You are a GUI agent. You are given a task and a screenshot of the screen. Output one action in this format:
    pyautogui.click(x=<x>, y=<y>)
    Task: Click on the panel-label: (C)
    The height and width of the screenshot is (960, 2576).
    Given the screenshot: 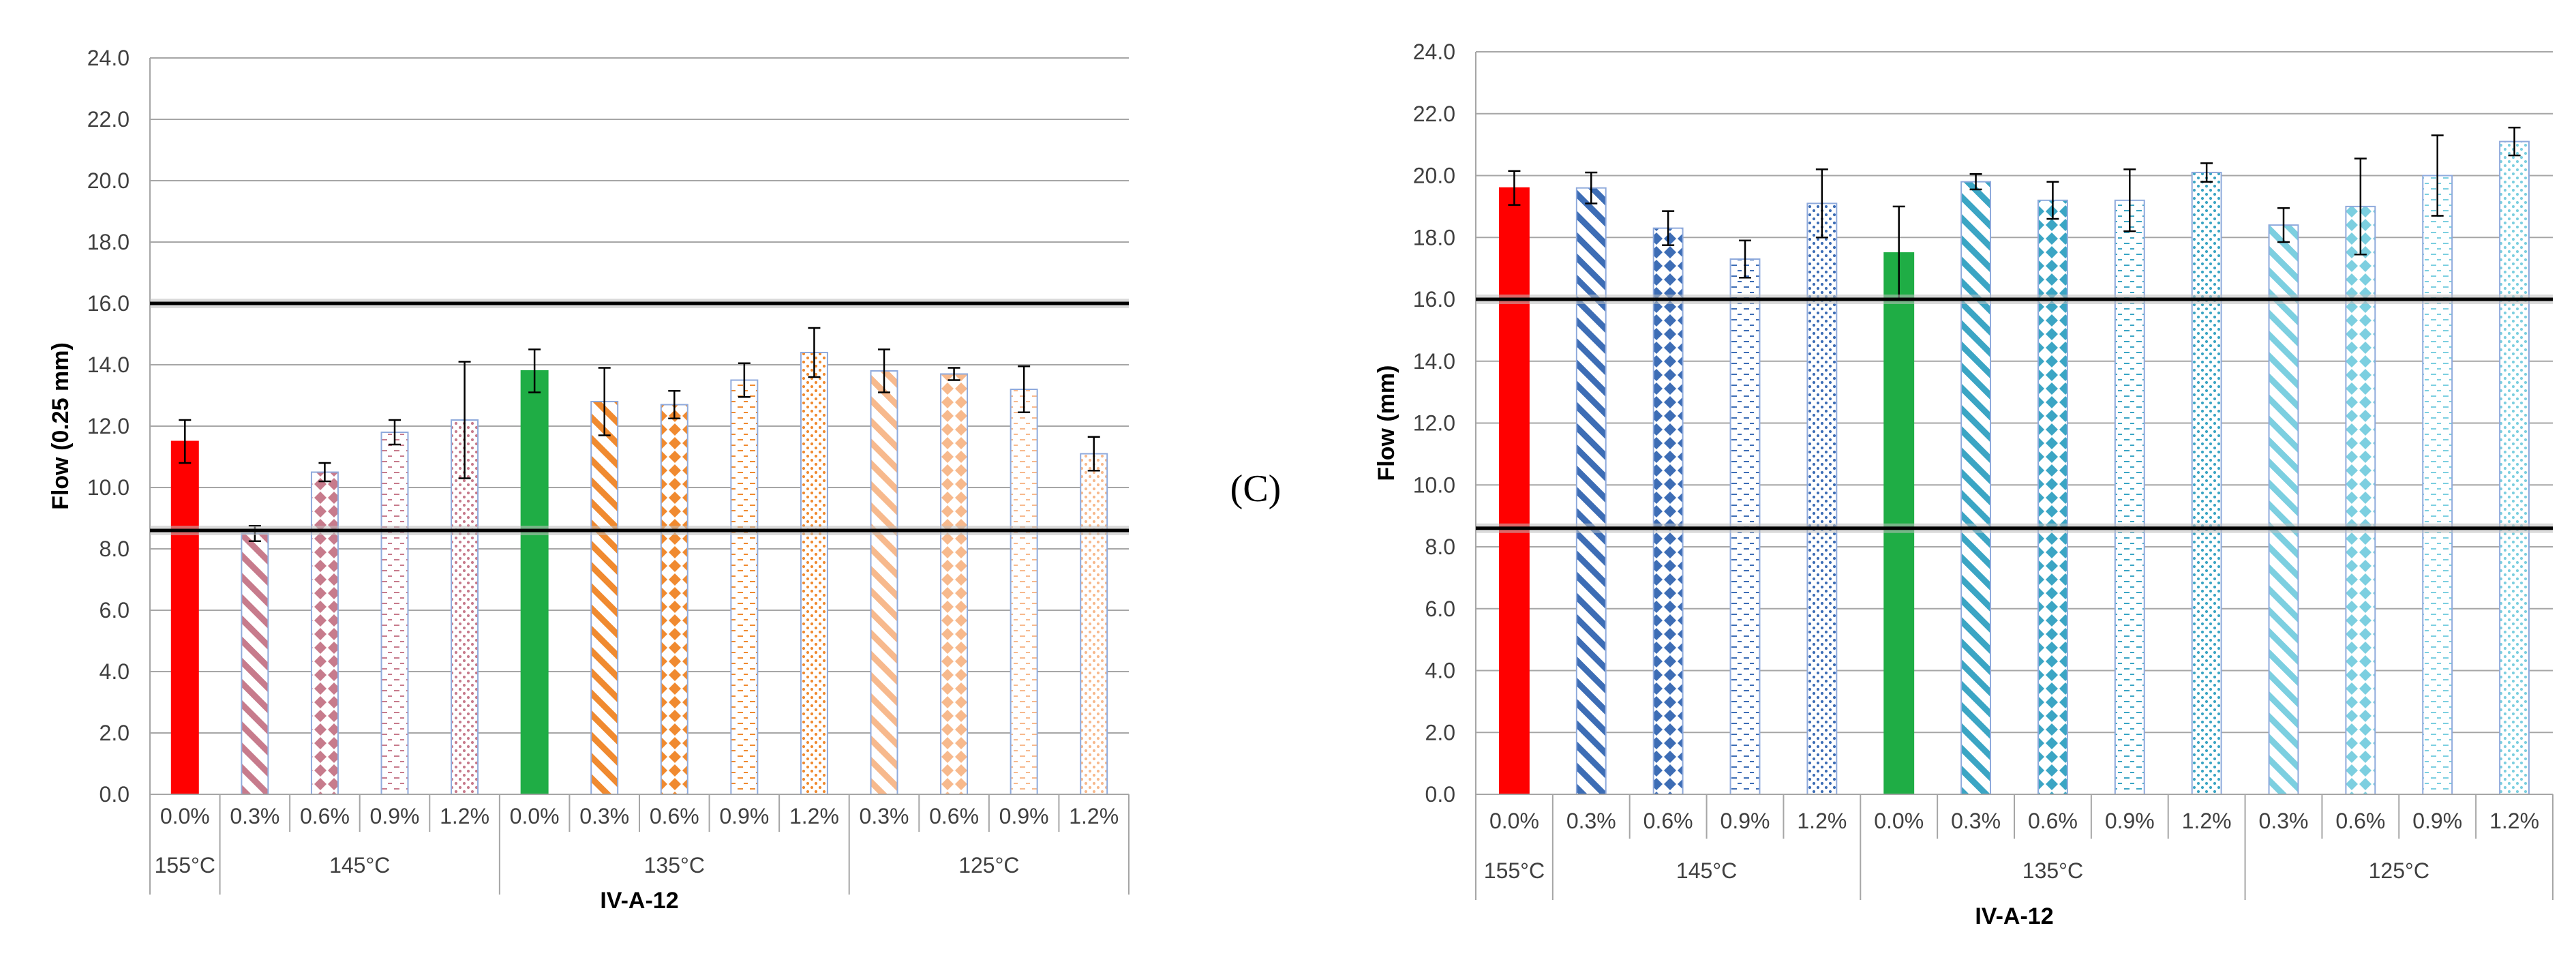 What is the action you would take?
    pyautogui.click(x=1256, y=489)
    